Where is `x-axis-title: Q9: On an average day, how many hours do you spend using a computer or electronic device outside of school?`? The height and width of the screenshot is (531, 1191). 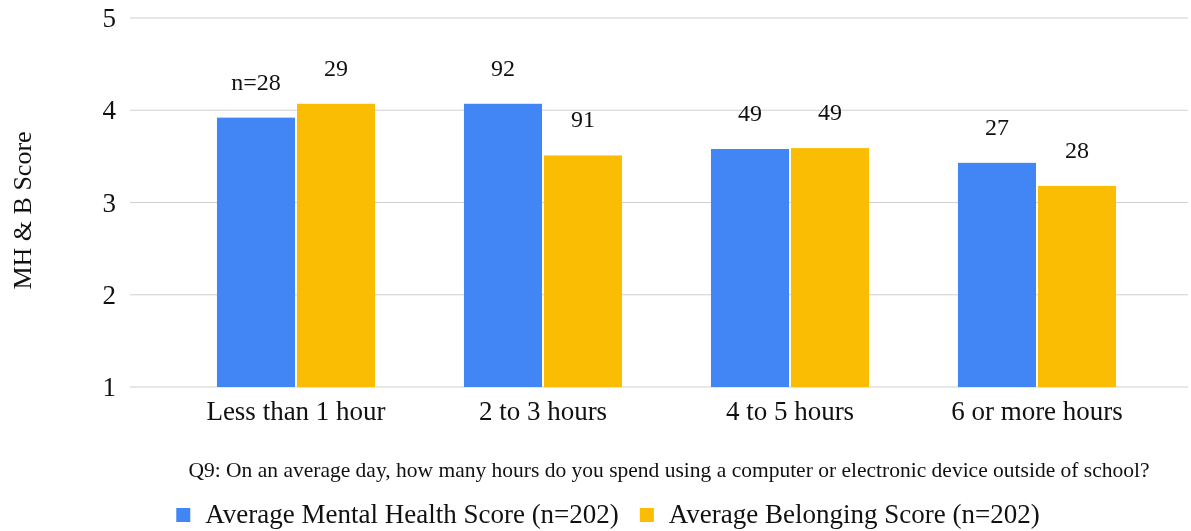
x-axis-title: Q9: On an average day, how many hours do you spend using a computer or electronic device outside of school? is located at coordinates (669, 470).